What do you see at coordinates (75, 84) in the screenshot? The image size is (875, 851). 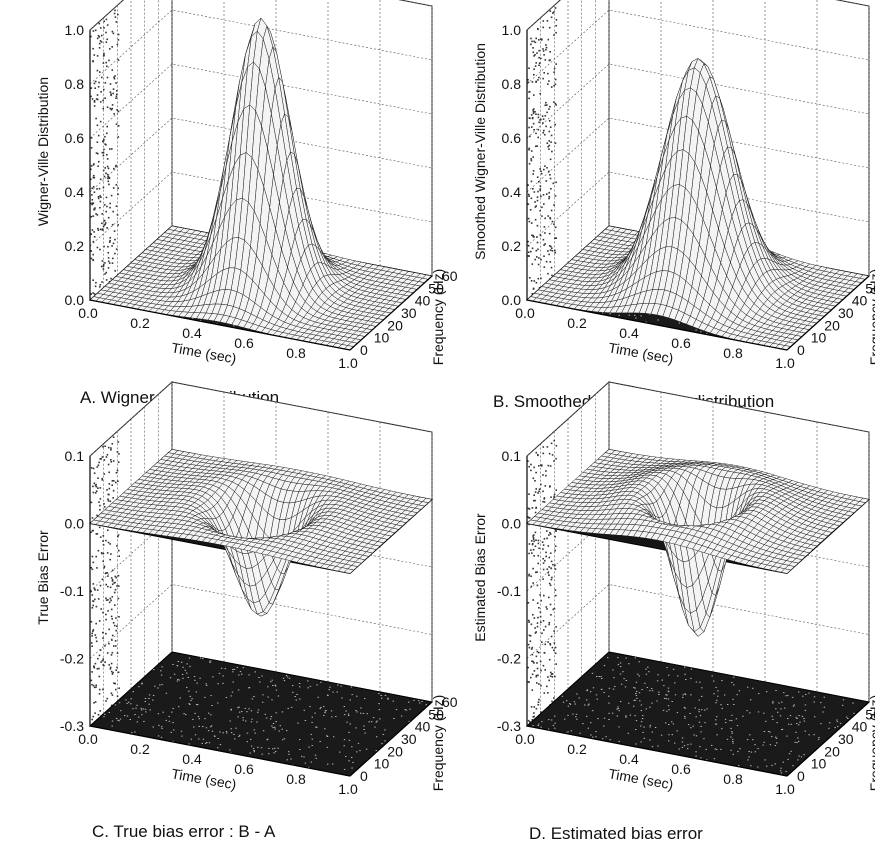 I see `z-tick-label: 0.8` at bounding box center [75, 84].